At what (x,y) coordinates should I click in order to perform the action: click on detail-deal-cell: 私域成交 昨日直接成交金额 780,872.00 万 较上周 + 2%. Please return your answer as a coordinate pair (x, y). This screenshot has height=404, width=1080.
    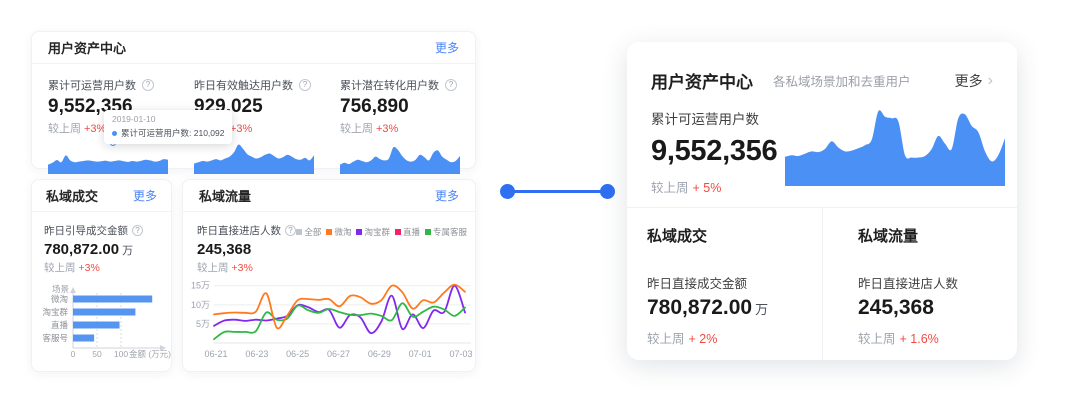
    Looking at the image, I should click on (732, 286).